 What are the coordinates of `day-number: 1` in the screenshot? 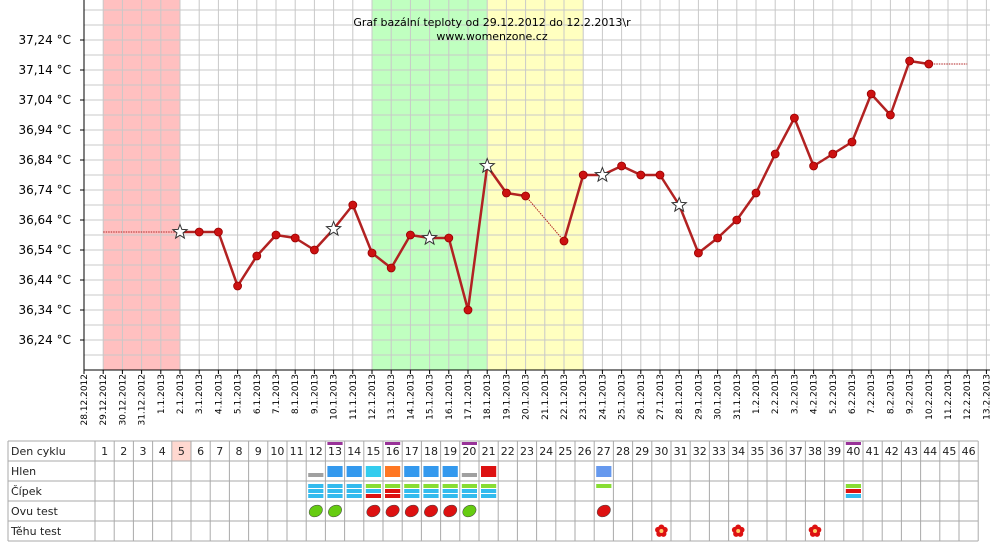 It's located at (104, 451).